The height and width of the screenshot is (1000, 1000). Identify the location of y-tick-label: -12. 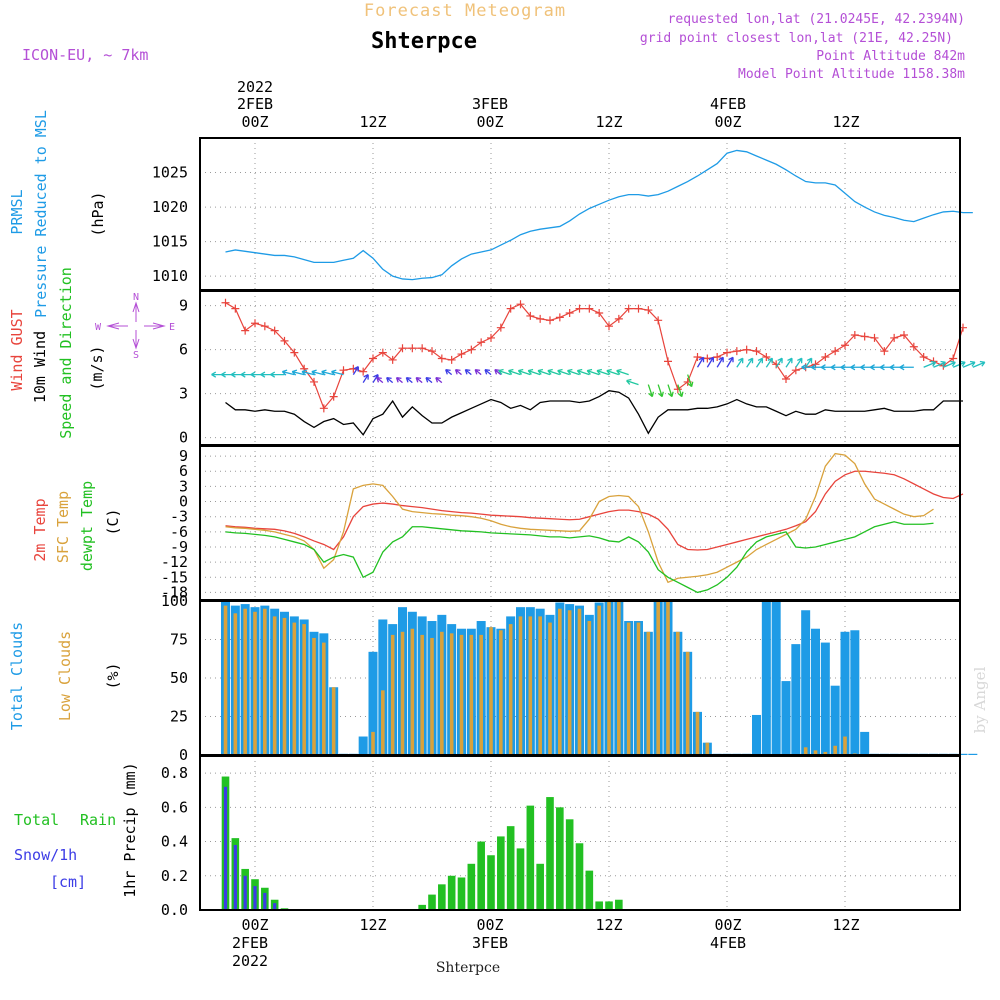
(174, 562).